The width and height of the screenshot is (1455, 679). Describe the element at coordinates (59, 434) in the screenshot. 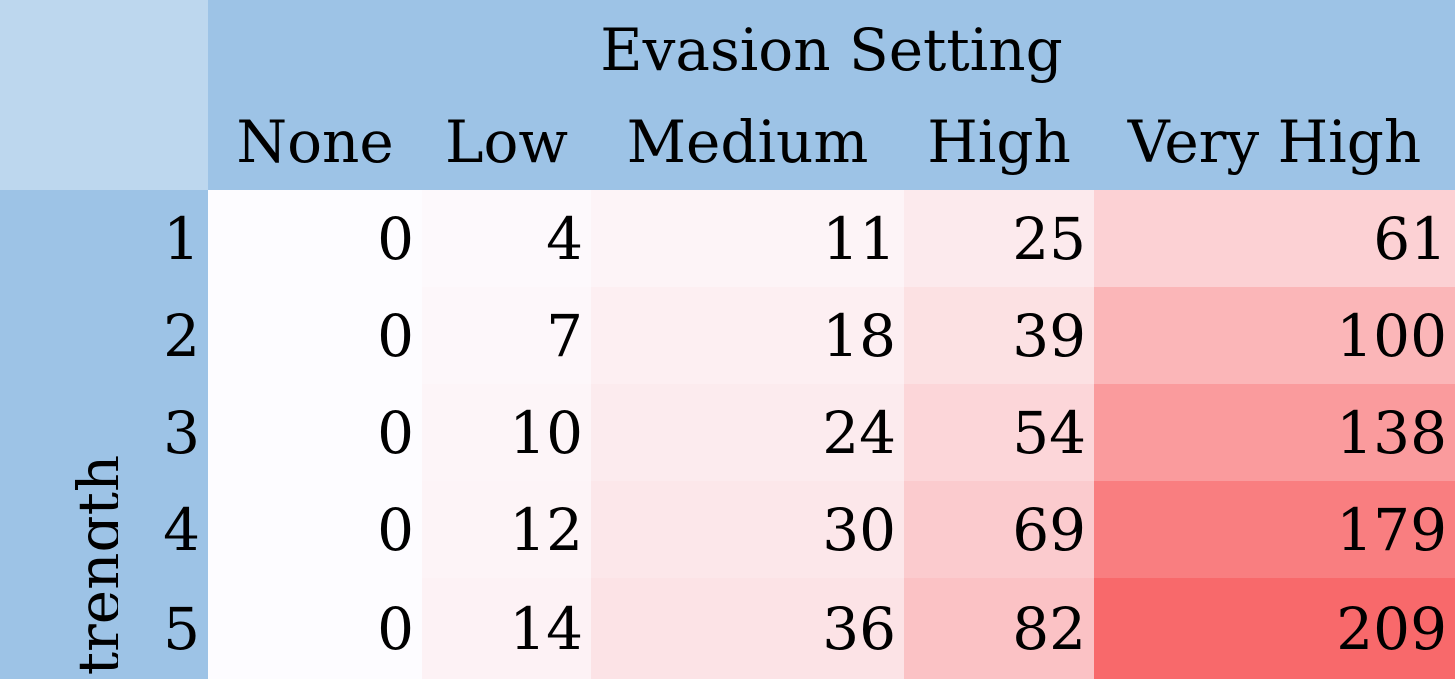

I see `row-axis-label-box: Strength` at that location.